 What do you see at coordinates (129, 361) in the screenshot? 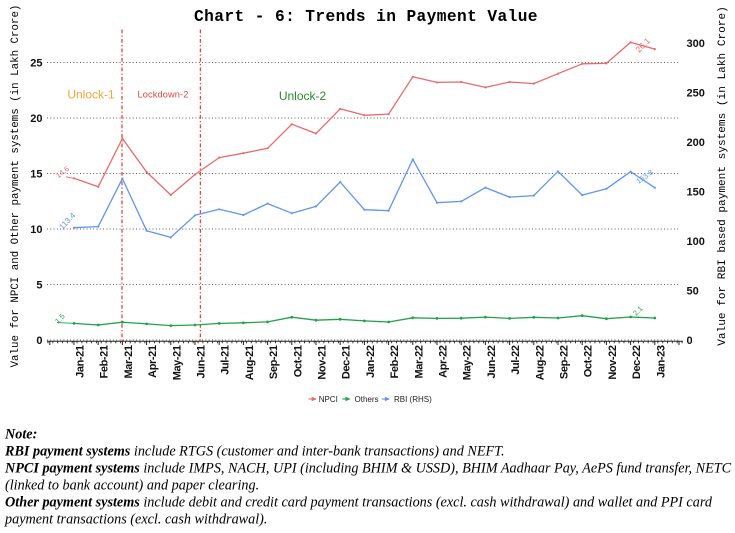
I see `svg-text: Mar-21` at bounding box center [129, 361].